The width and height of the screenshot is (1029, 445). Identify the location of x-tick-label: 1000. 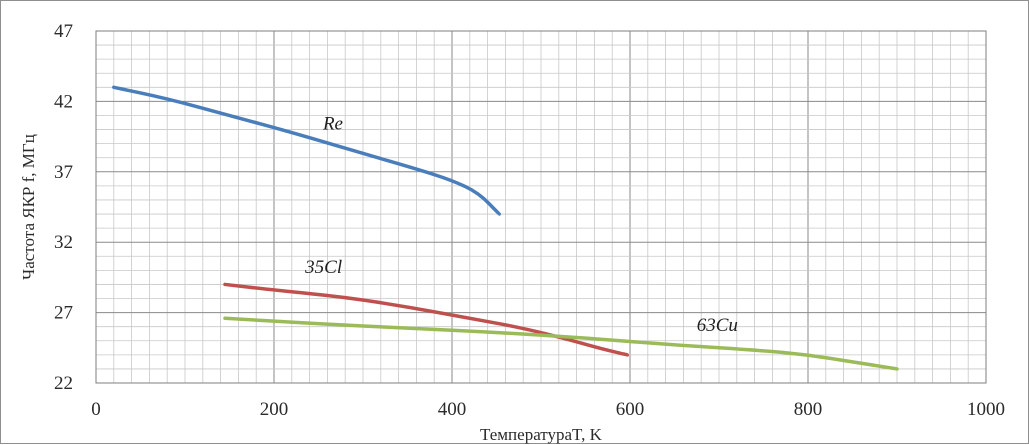
(986, 409).